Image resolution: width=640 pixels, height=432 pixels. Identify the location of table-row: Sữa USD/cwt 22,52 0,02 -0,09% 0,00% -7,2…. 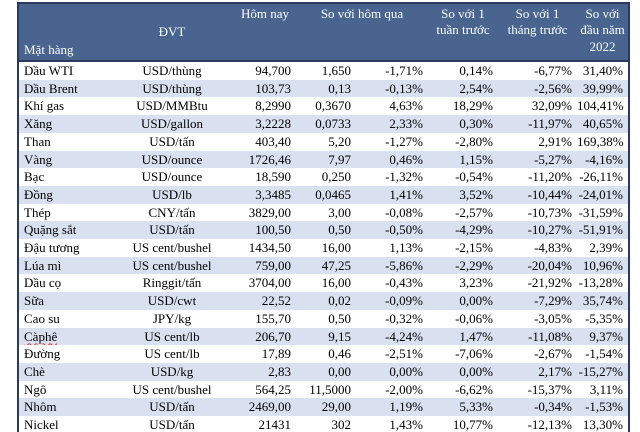
(324, 301).